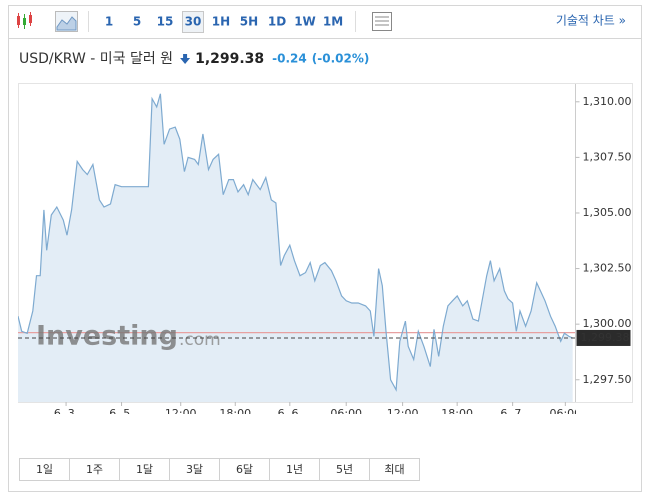 The width and height of the screenshot is (650, 497). I want to click on watermark-suffix: .com, so click(200, 340).